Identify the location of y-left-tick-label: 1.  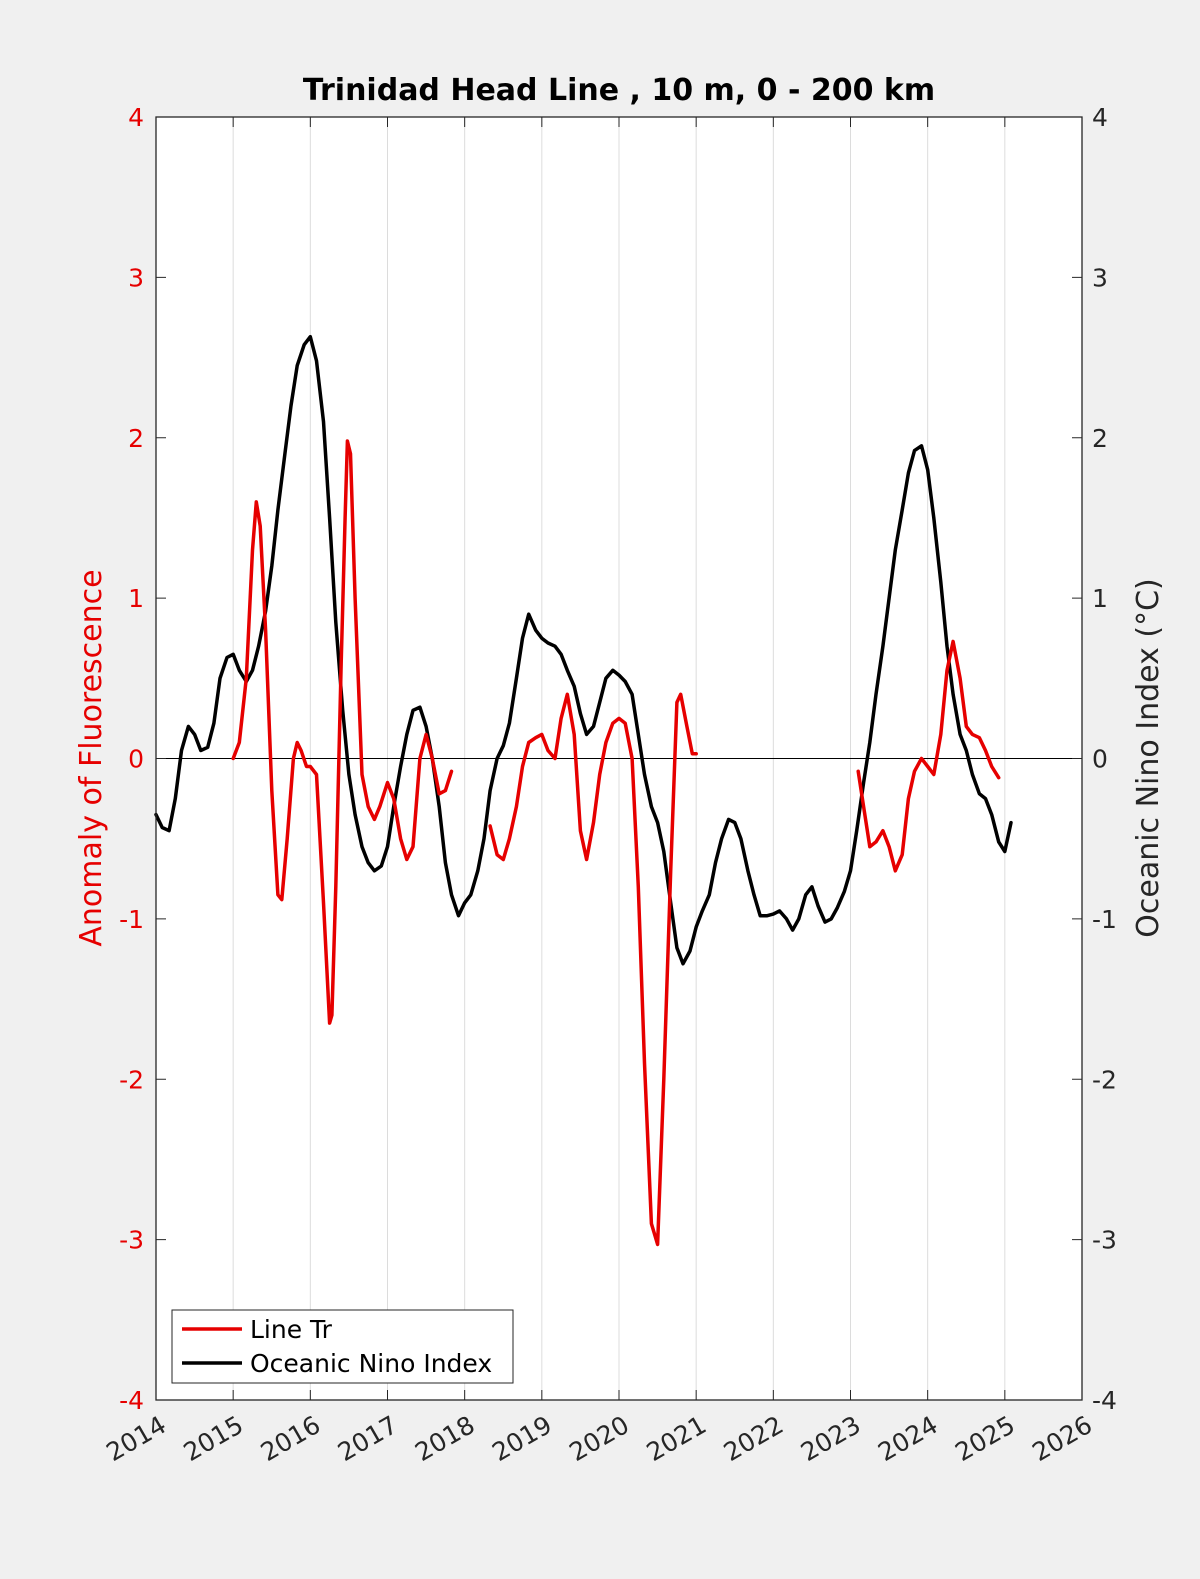
(136, 598).